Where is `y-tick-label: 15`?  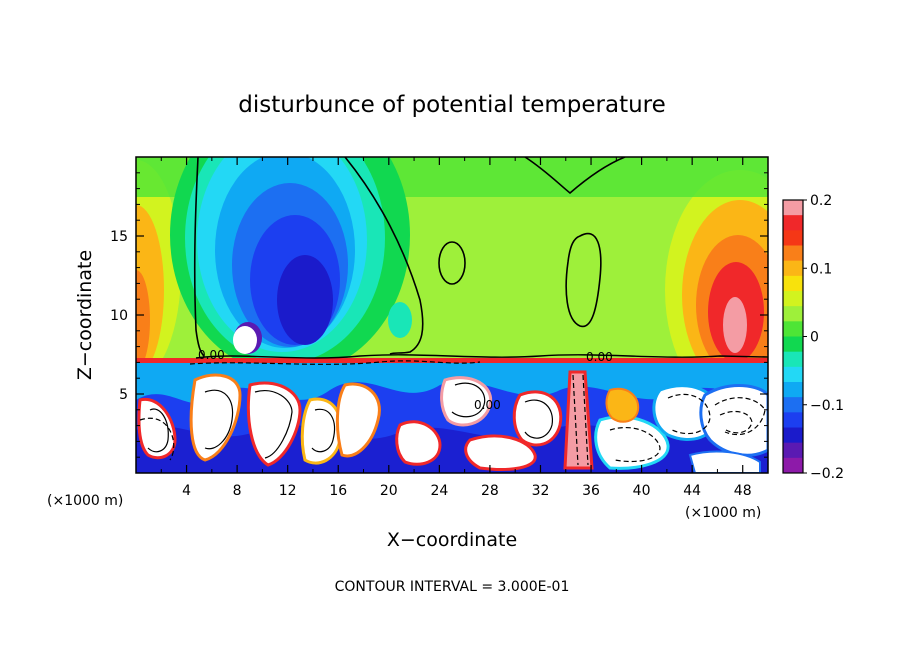 y-tick-label: 15 is located at coordinates (119, 237).